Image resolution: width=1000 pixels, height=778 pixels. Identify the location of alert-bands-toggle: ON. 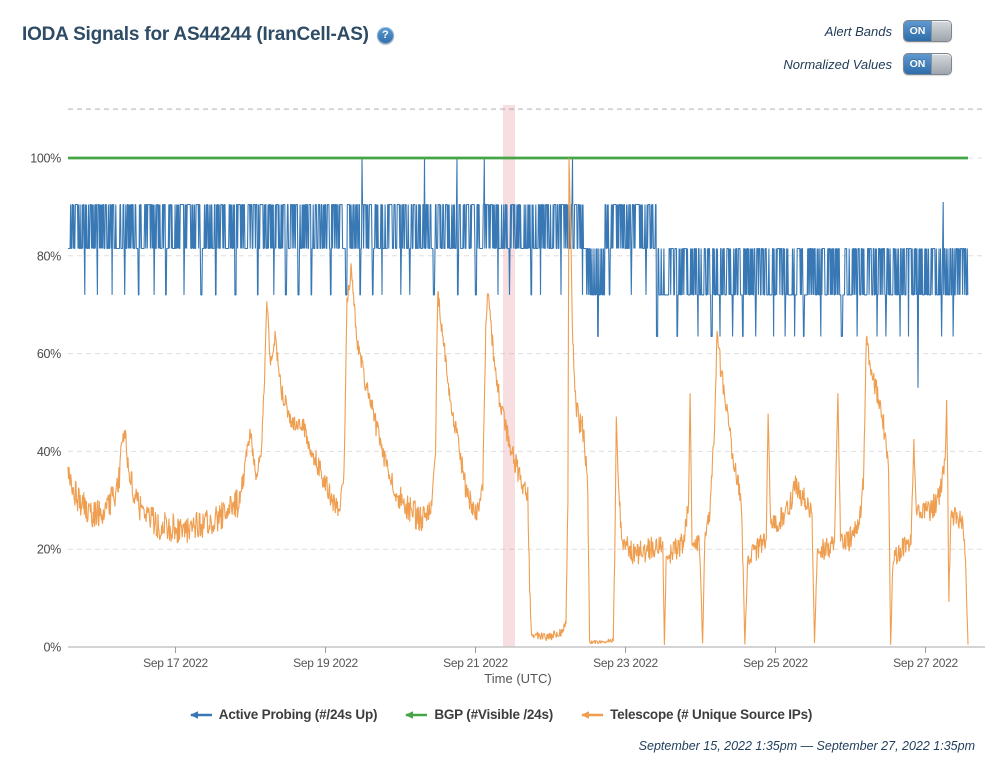
(927, 31).